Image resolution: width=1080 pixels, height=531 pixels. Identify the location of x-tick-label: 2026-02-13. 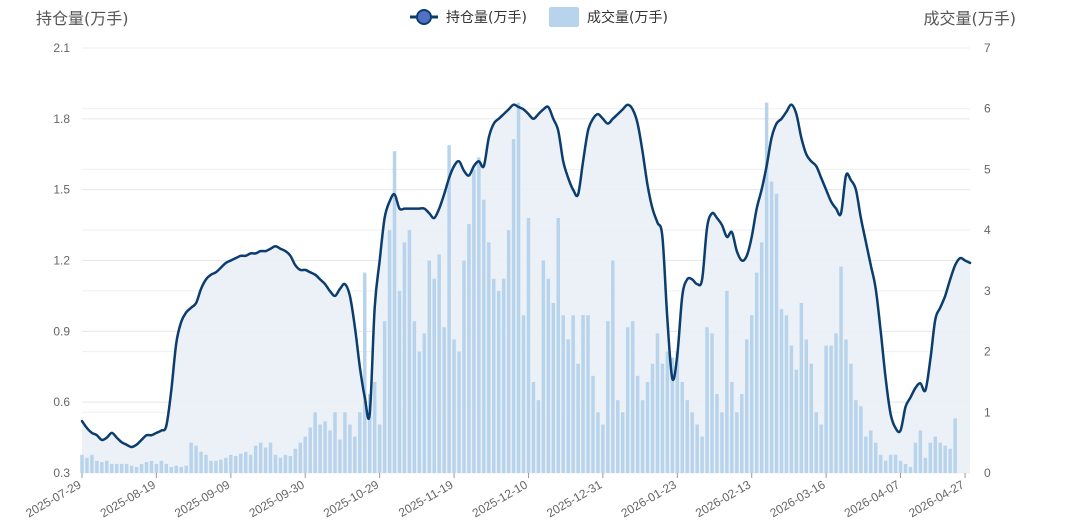
(723, 498).